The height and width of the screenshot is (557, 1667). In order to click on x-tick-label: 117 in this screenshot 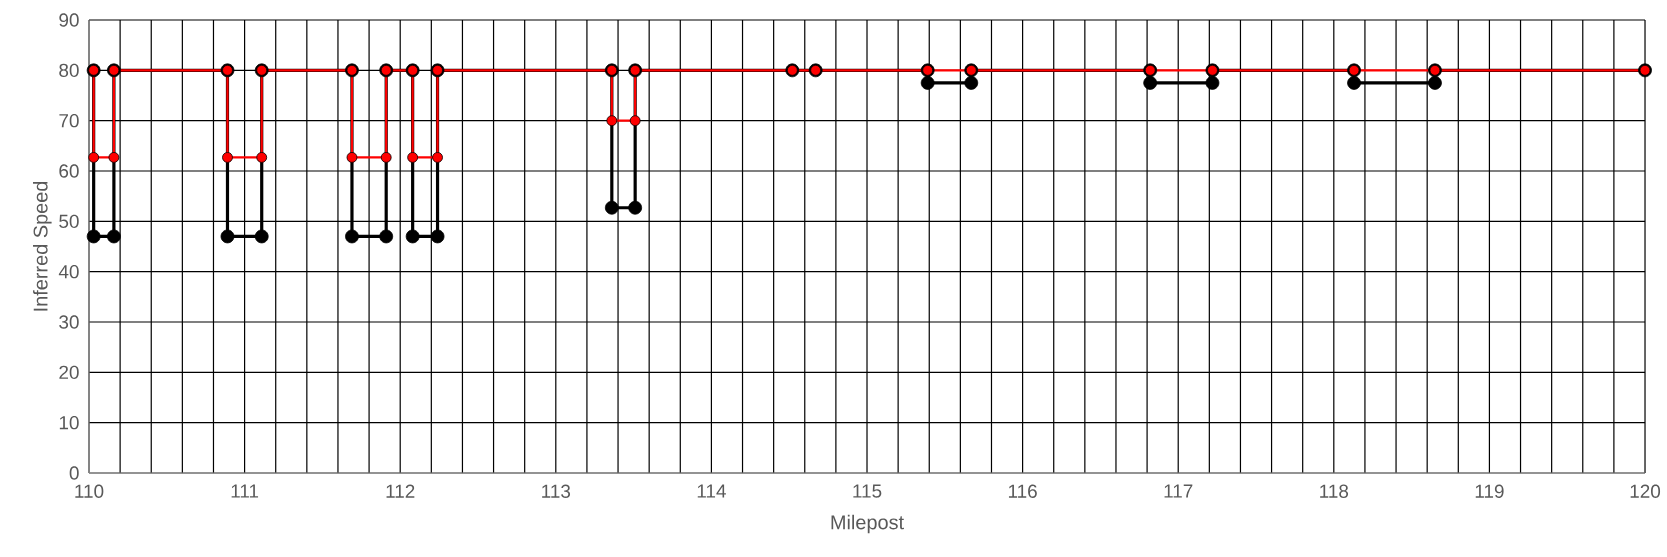, I will do `click(1178, 491)`.